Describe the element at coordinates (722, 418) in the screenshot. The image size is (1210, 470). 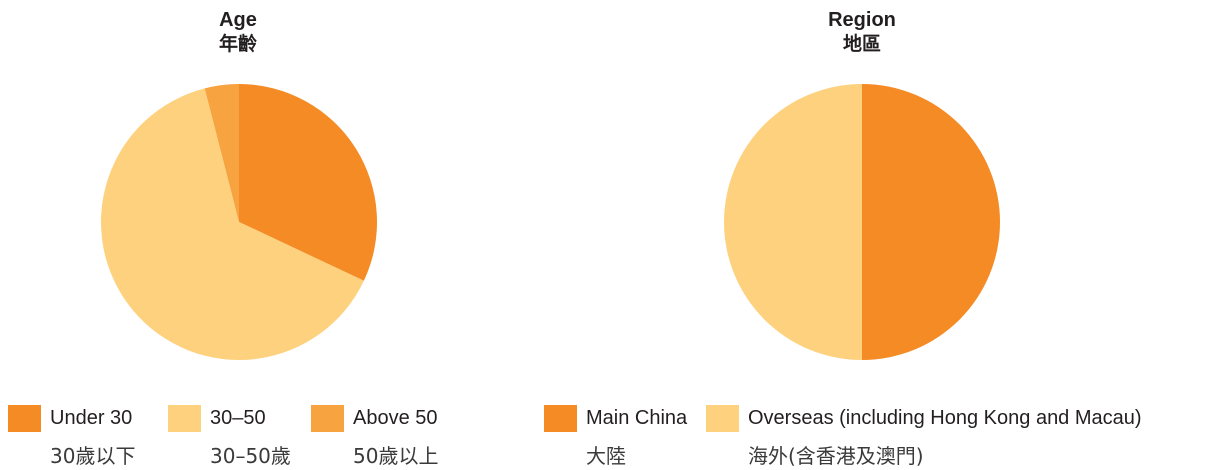
I see `legend-swatch-overseas` at that location.